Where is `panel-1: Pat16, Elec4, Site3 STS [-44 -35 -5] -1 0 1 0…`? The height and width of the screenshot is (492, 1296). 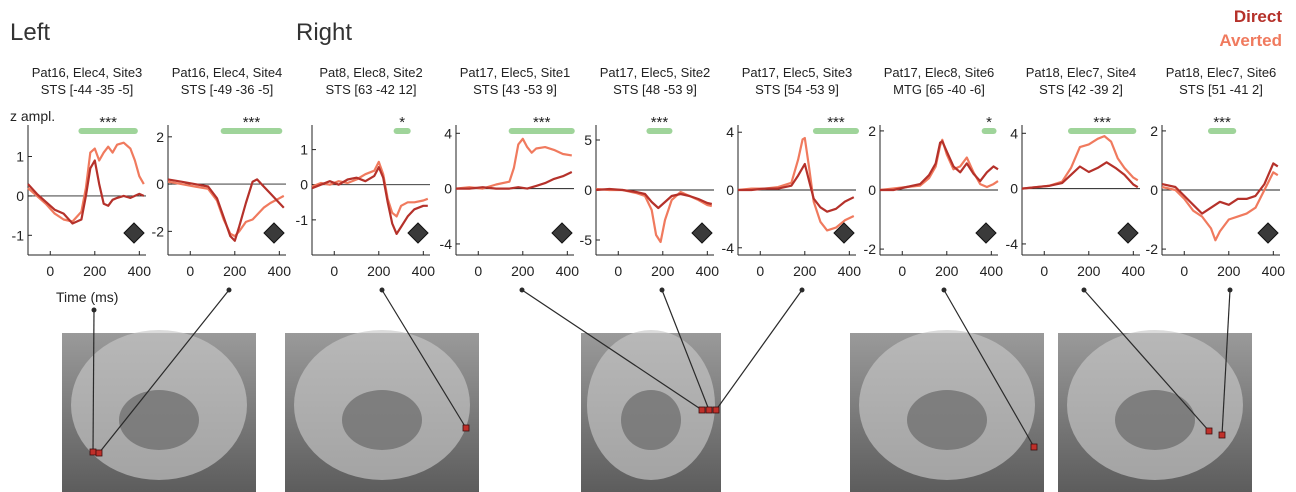
panel-1: Pat16, Elec4, Site3 STS [-44 -35 -5] -1 0 1 0… is located at coordinates (82, 172).